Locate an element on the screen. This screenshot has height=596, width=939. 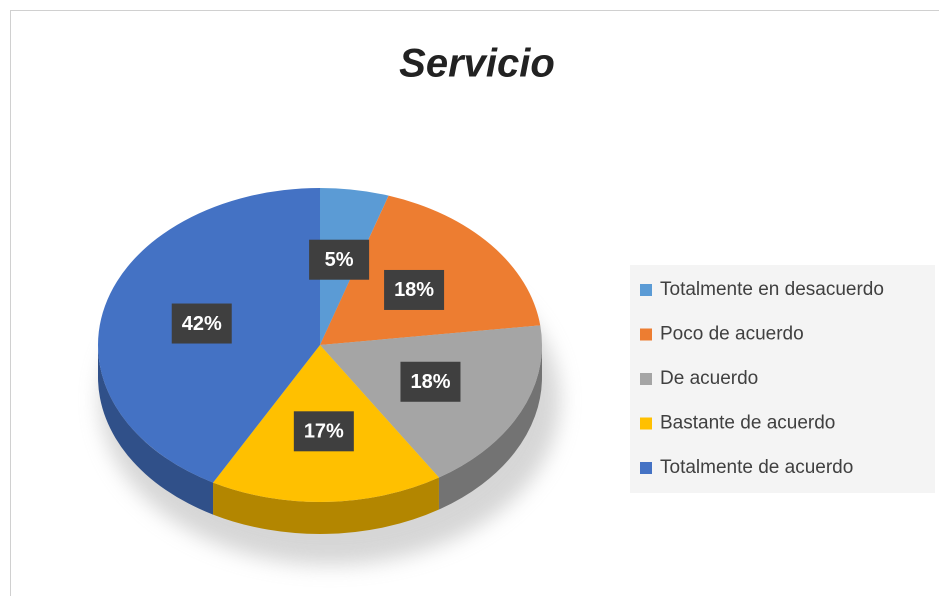
data-label: 17% is located at coordinates (324, 432).